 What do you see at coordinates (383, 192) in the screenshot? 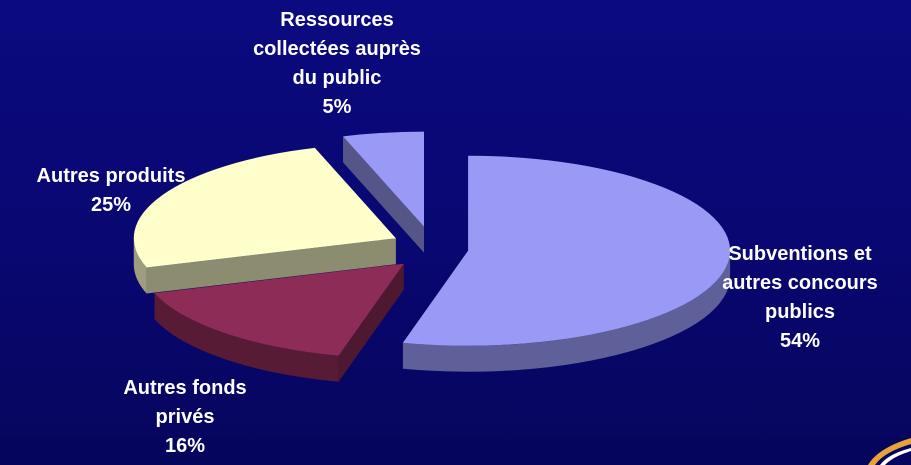
I see `pie-slice-ressources-public` at bounding box center [383, 192].